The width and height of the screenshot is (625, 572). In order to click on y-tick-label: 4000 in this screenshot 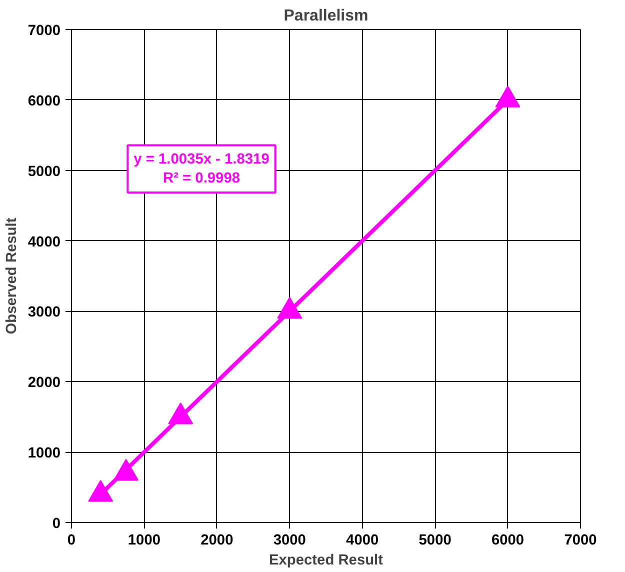, I will do `click(44, 242)`.